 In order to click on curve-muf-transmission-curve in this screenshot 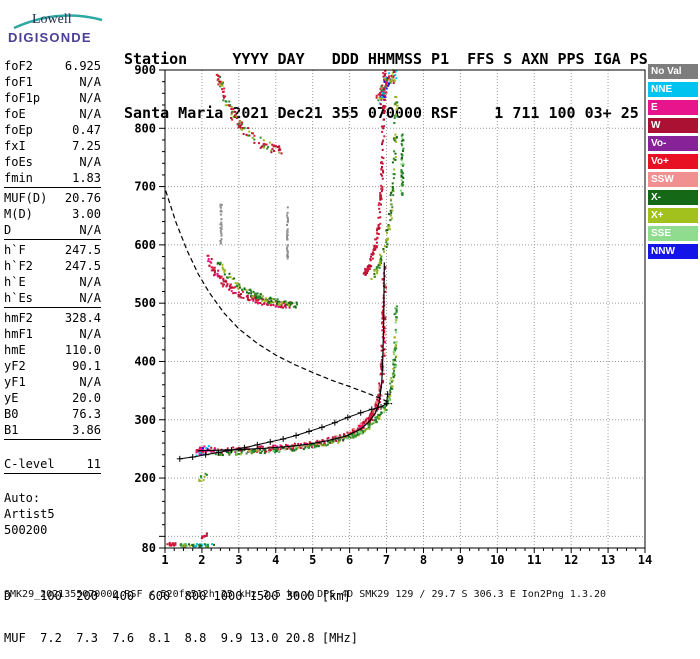, I will do `click(279, 297)`.